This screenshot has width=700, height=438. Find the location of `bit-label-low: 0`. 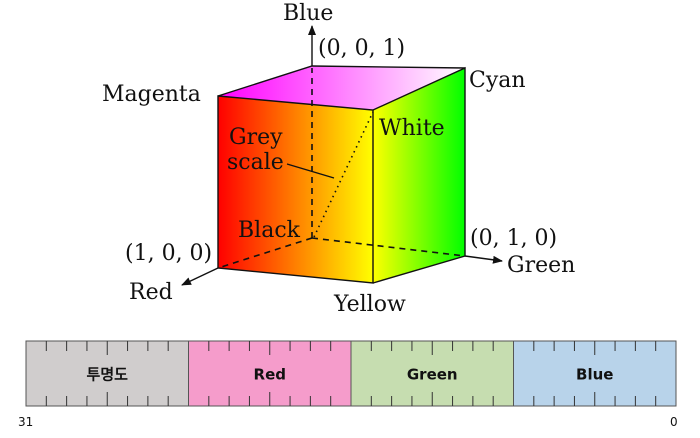

bit-label-low: 0 is located at coordinates (674, 422).